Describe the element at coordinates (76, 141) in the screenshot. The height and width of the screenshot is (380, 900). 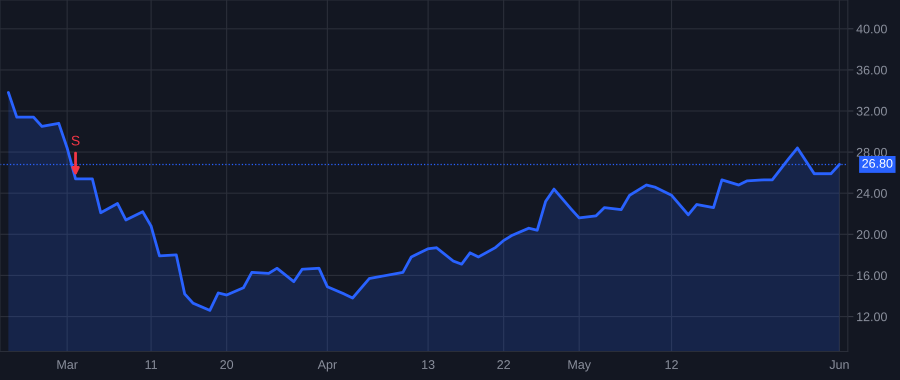
I see `annotation: S` at that location.